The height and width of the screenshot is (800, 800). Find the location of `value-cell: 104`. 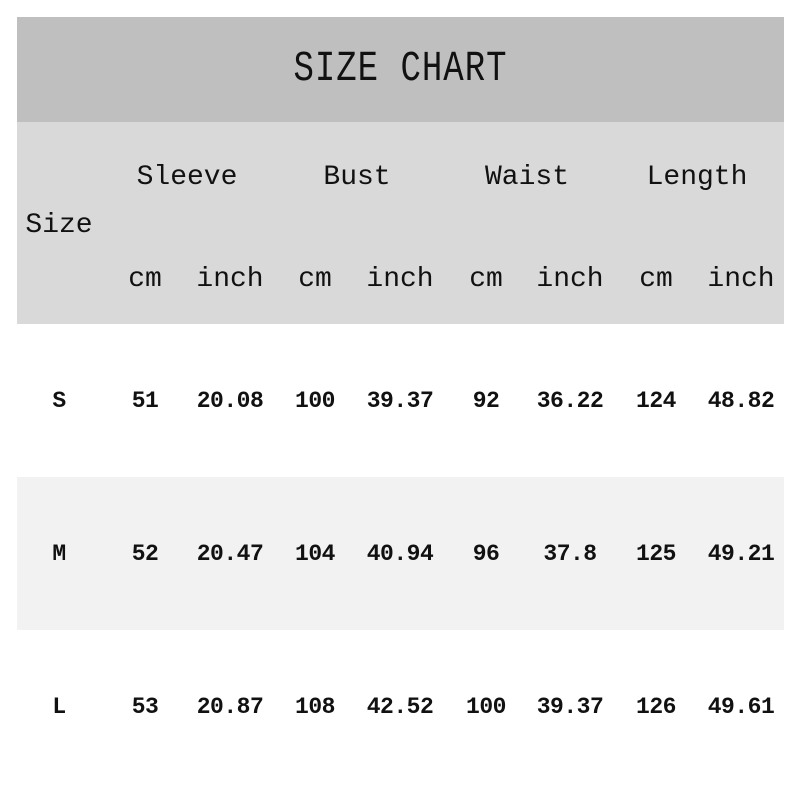

value-cell: 104 is located at coordinates (315, 553).